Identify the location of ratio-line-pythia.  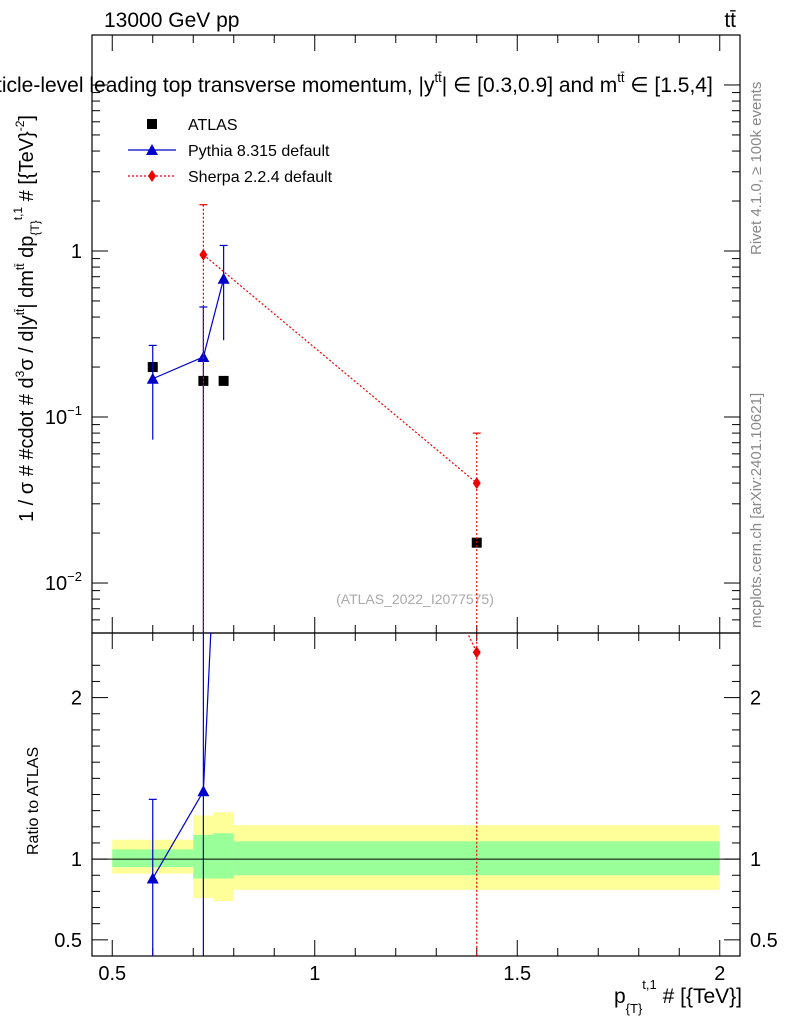
(182, 756).